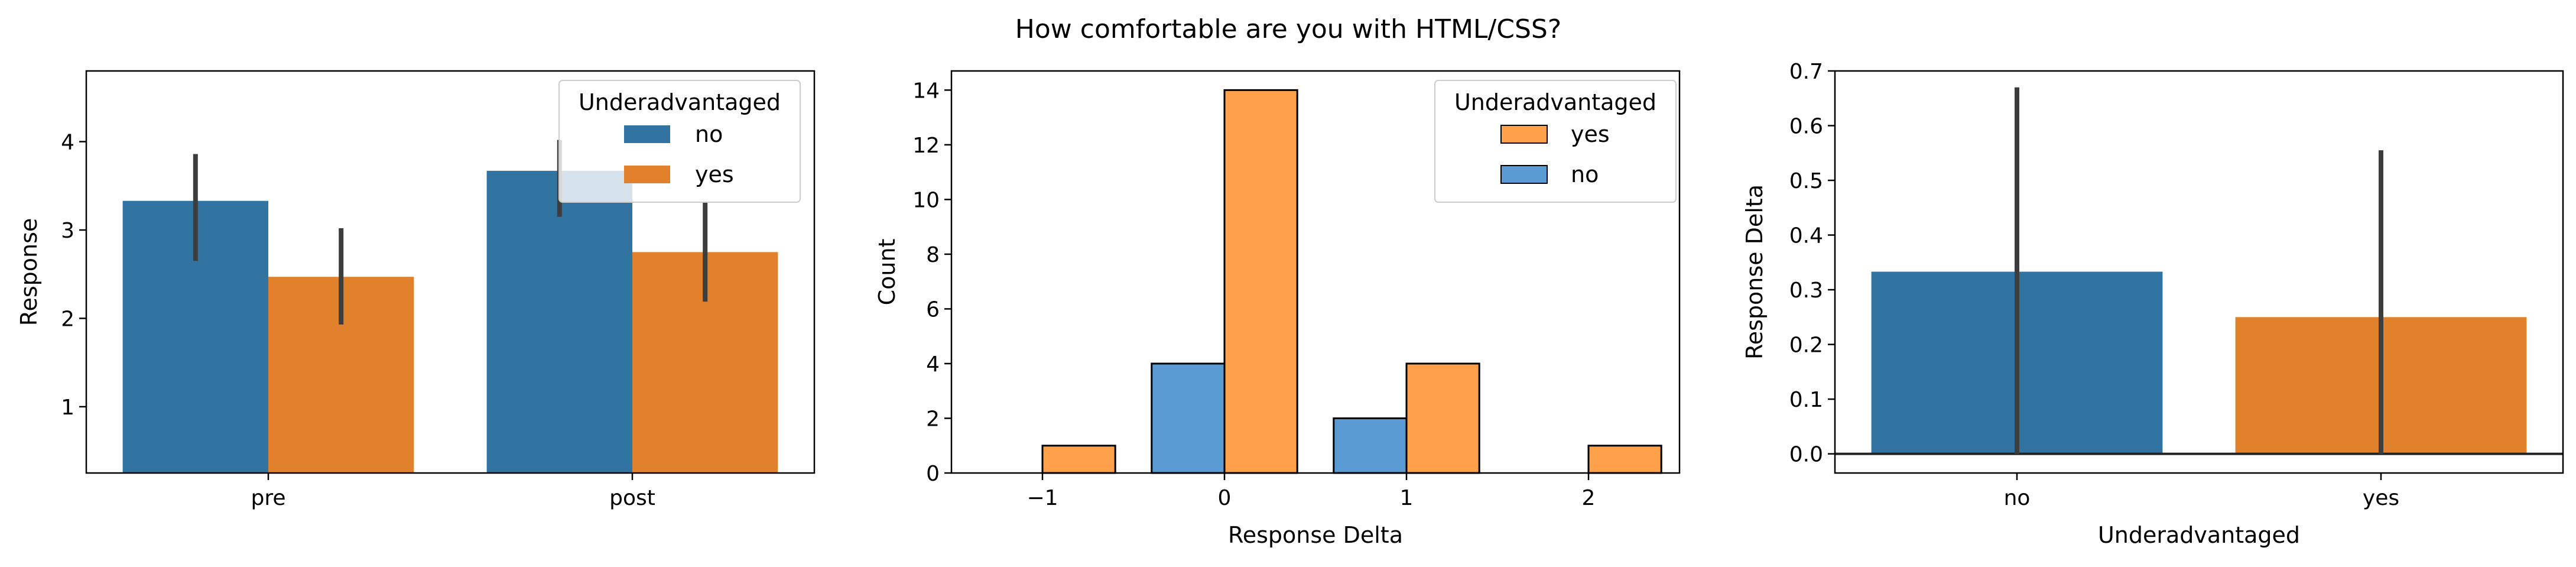 The image size is (2576, 567). I want to click on chart1-y-axis-label: Response, so click(29, 272).